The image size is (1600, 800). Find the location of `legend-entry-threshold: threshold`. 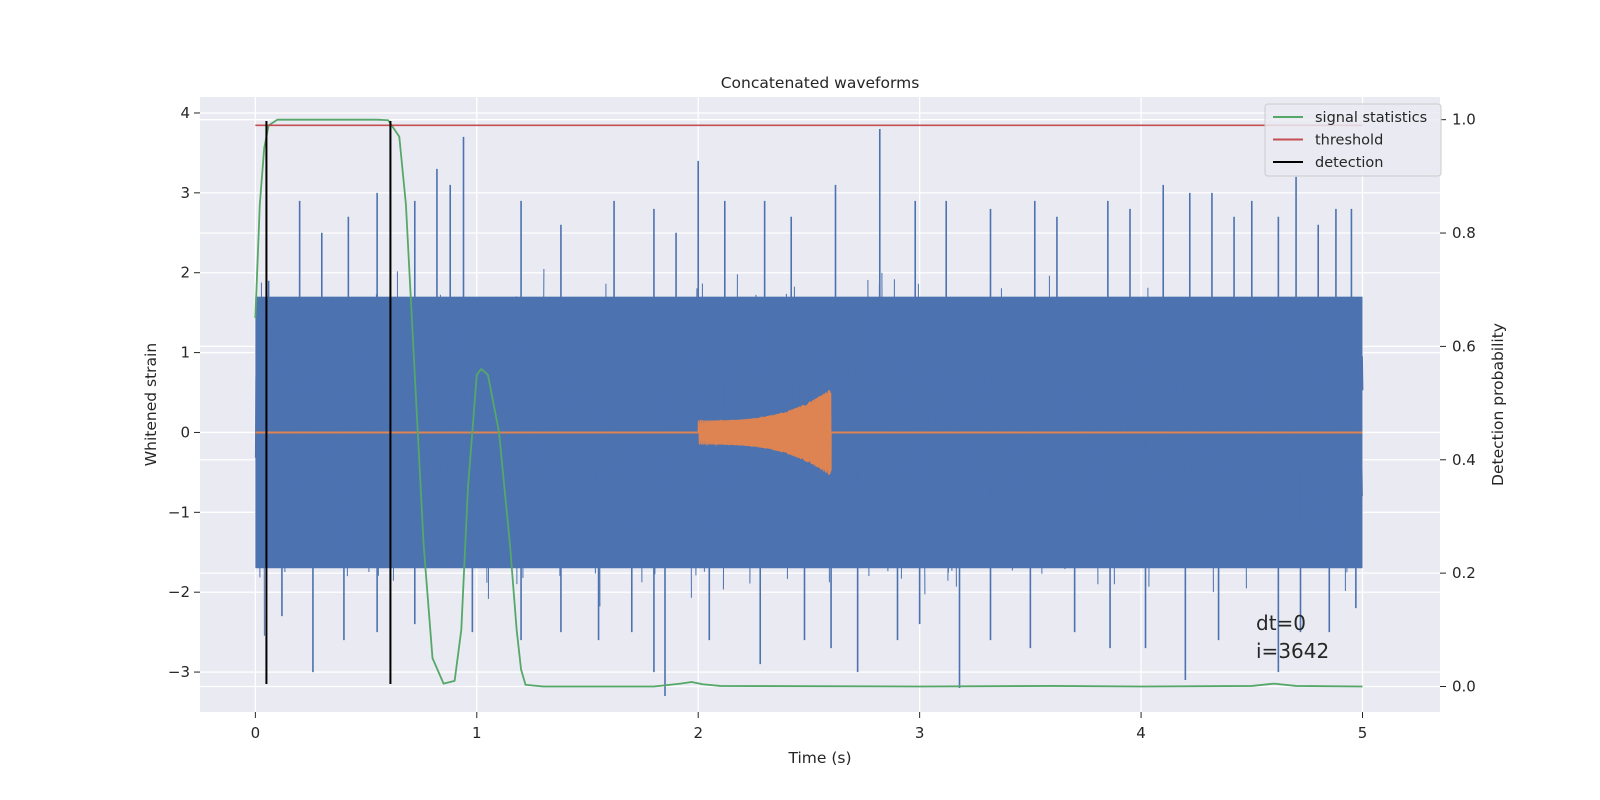

legend-entry-threshold: threshold is located at coordinates (1349, 141).